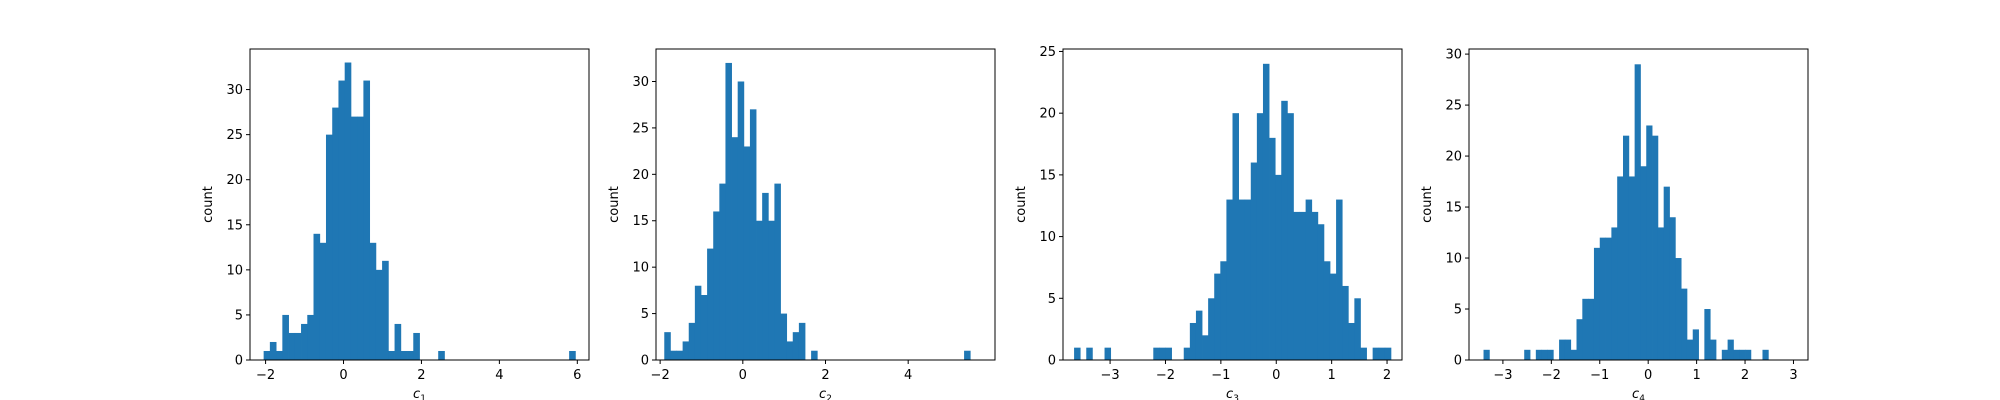 This screenshot has width=2000, height=400. Describe the element at coordinates (822, 393) in the screenshot. I see `x-axis-label-base: c` at that location.